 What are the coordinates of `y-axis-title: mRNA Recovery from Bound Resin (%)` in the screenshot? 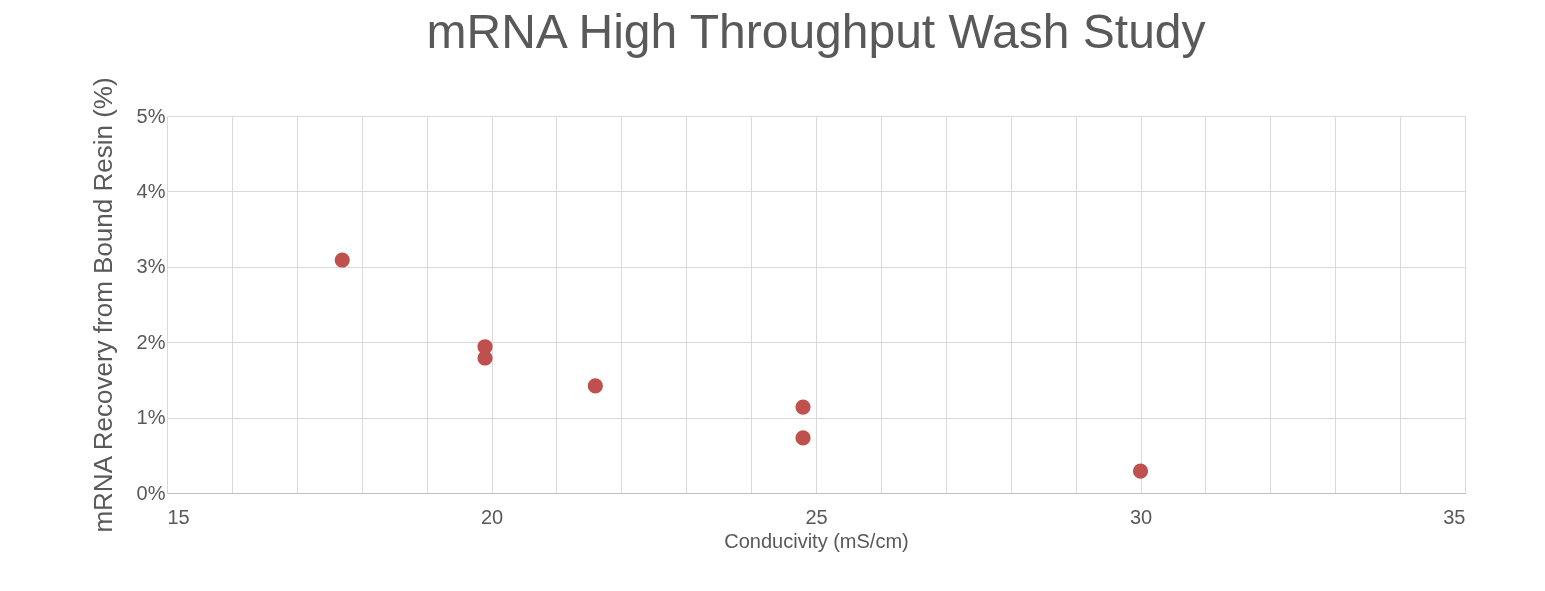 It's located at (102, 305).